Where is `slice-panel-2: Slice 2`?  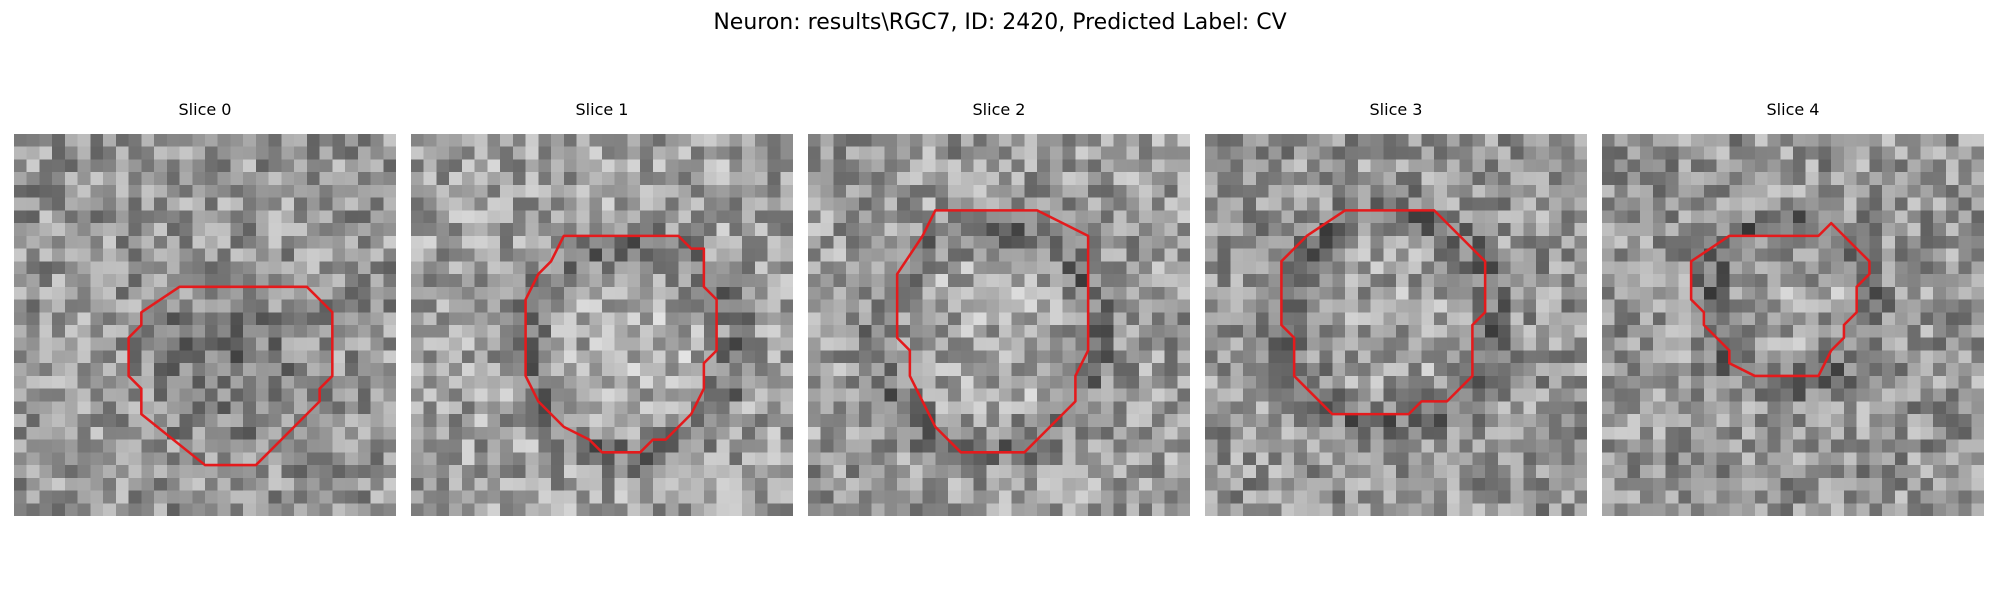 slice-panel-2: Slice 2 is located at coordinates (999, 308).